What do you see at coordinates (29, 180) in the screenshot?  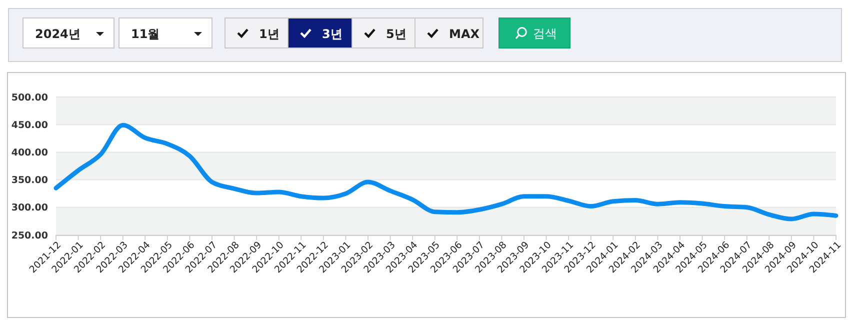 I see `y-tick-label: 350.00` at bounding box center [29, 180].